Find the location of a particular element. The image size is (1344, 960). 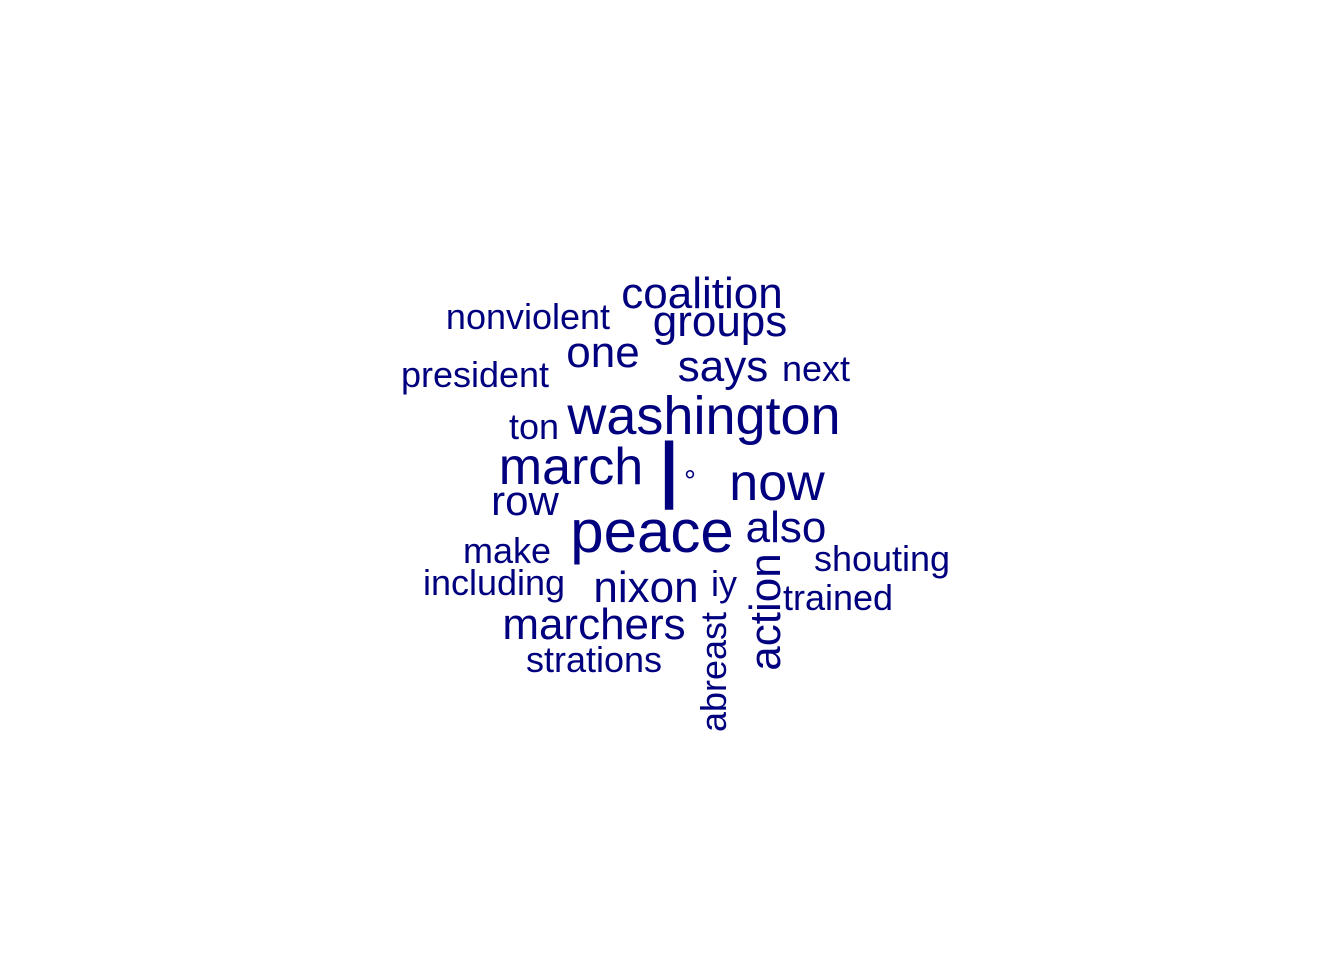

word-ton: ton is located at coordinates (534, 426).